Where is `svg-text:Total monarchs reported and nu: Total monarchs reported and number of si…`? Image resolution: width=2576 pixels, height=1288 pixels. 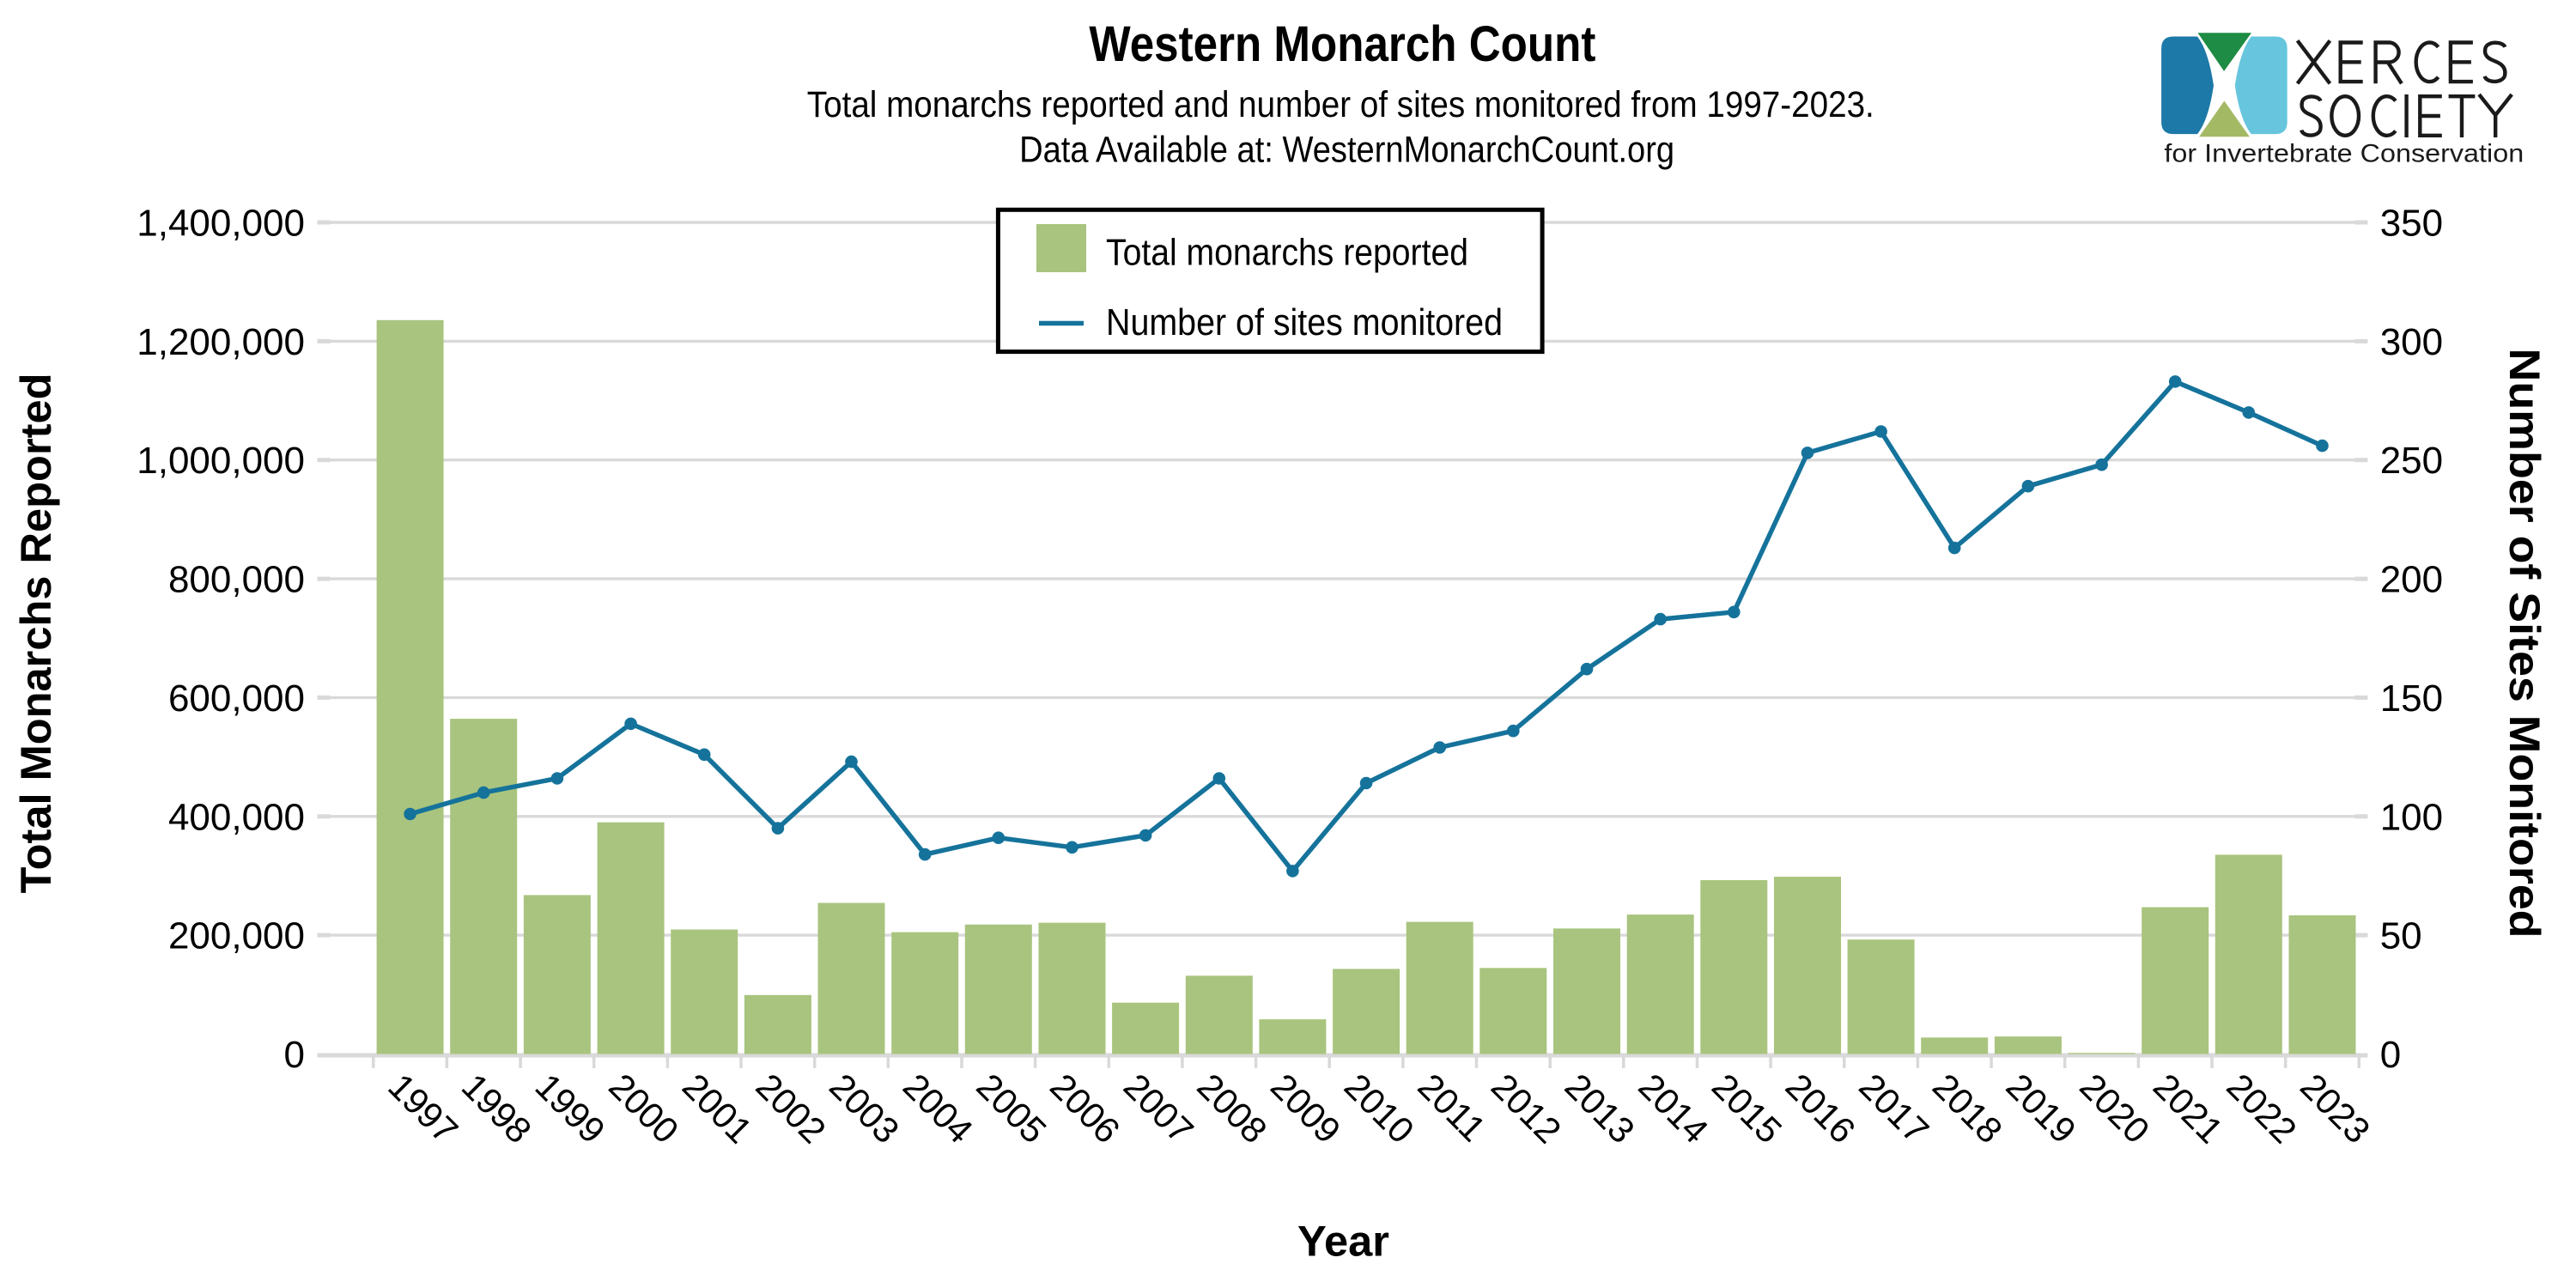
svg-text:Total monarchs reported and nu: Total monarchs reported and number of si… is located at coordinates (1341, 104).